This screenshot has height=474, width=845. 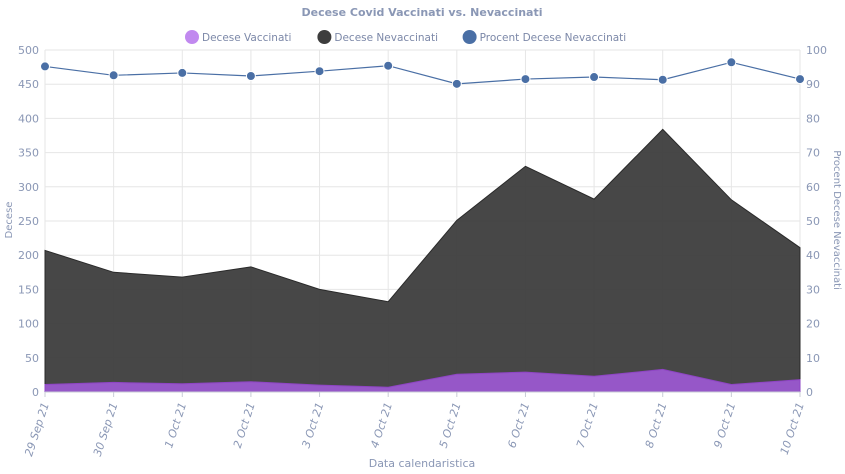 What do you see at coordinates (656, 425) in the screenshot?
I see `x-tick-label: 8 Oct 21` at bounding box center [656, 425].